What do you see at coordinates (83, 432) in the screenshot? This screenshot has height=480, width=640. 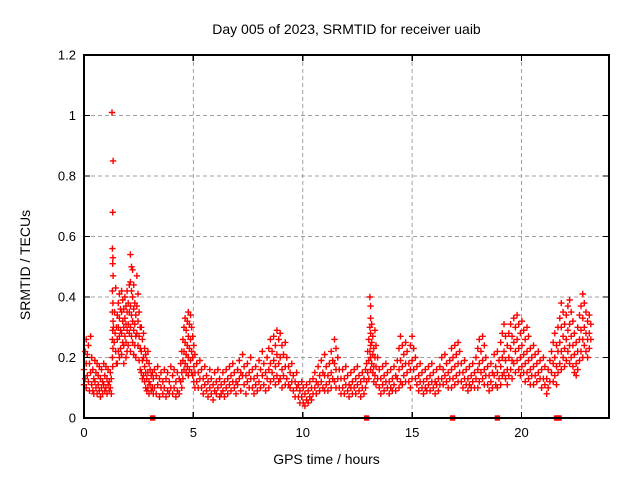 I see `x-tick-label: 0` at bounding box center [83, 432].